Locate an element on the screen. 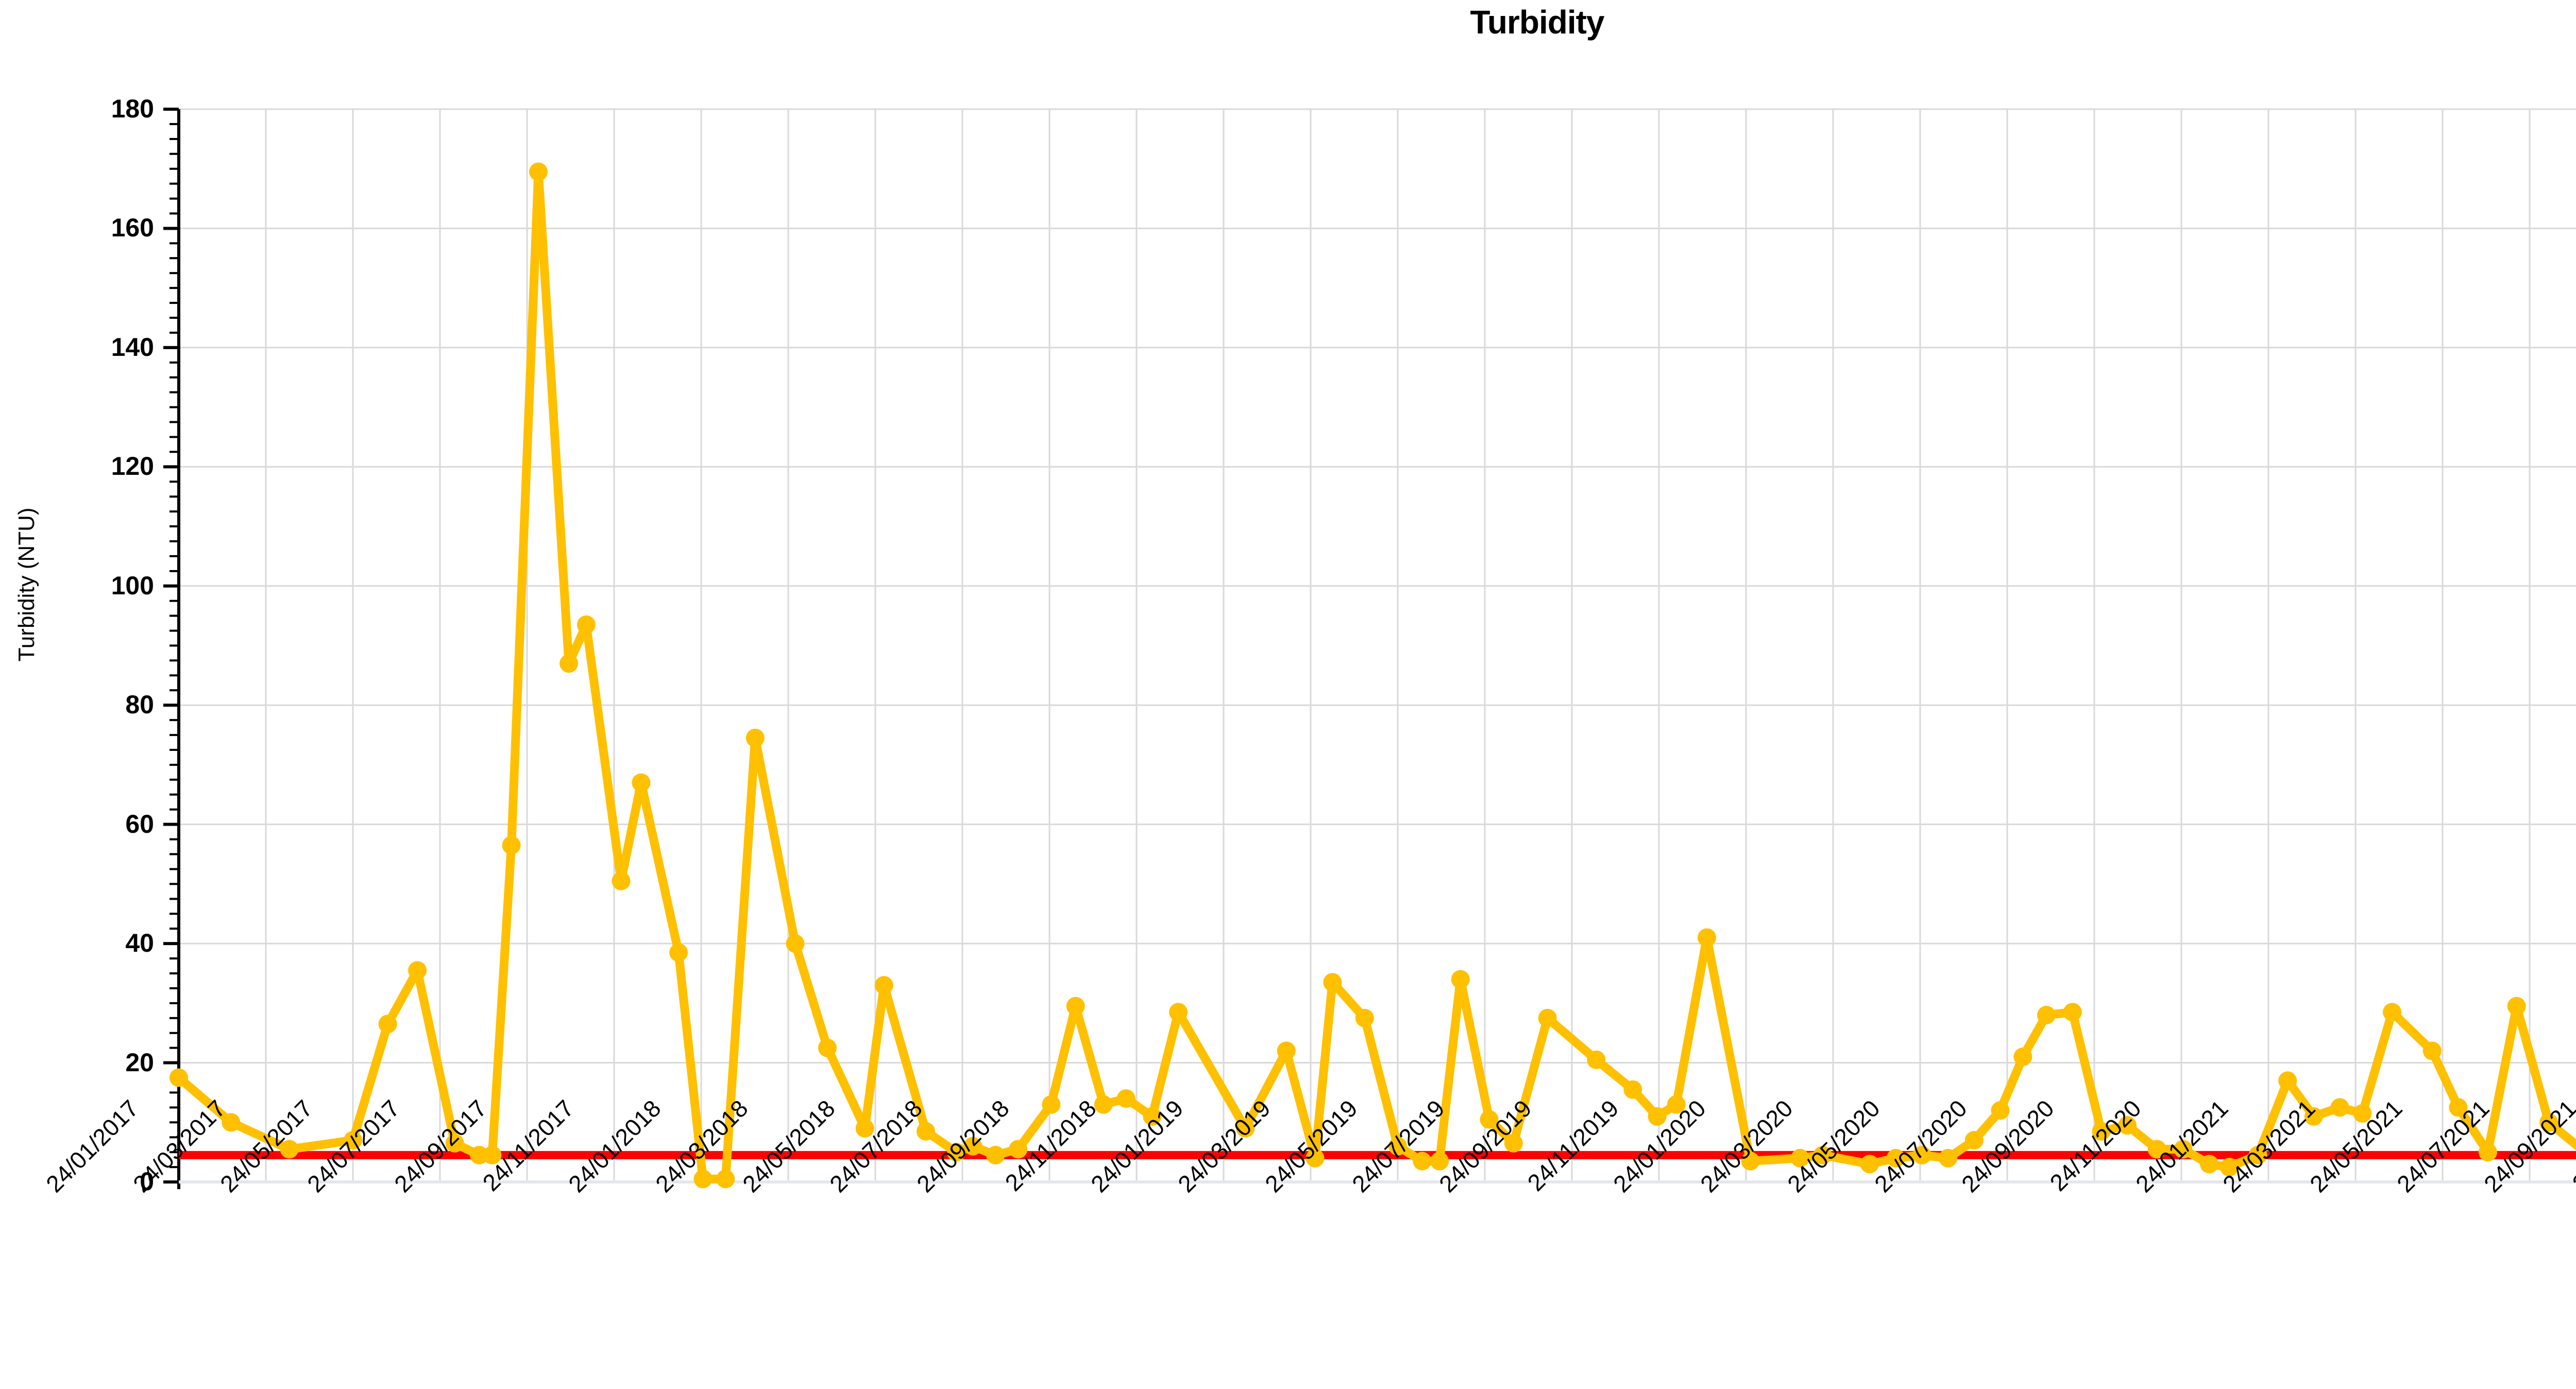 The image size is (2576, 1389). y-tick-marks is located at coordinates (171, 646).